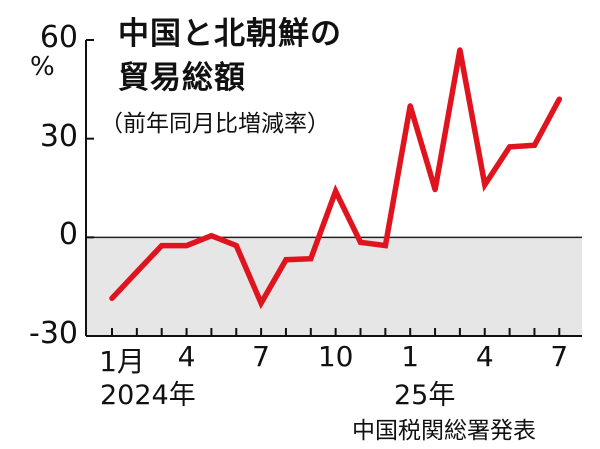  Describe the element at coordinates (410, 356) in the screenshot. I see `x-tick-label: 1` at that location.